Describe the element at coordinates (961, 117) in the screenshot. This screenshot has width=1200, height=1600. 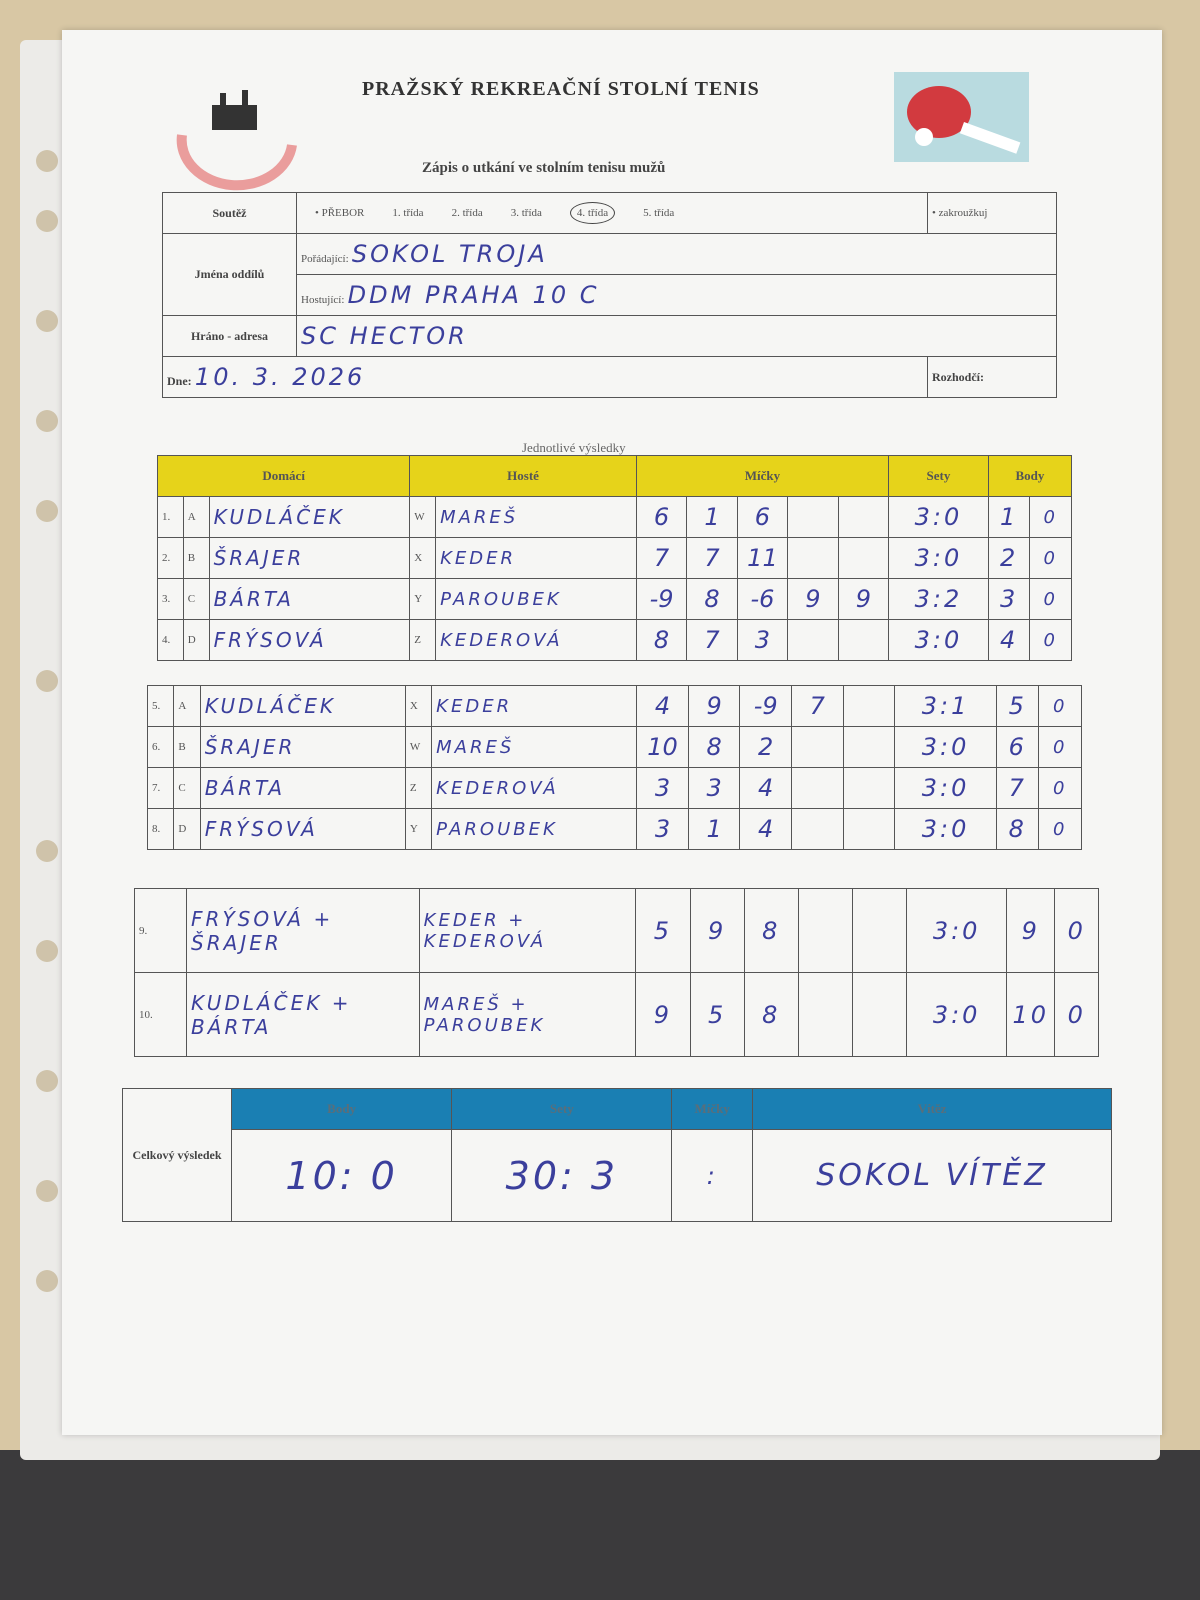
I see `table-tennis-paddle-icon` at that location.